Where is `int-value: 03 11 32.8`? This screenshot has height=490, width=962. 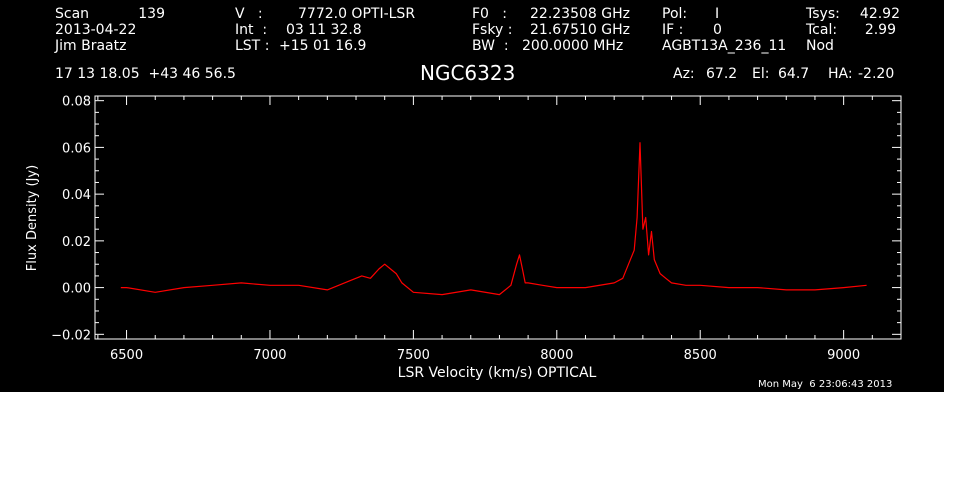
int-value: 03 11 32.8 is located at coordinates (324, 30).